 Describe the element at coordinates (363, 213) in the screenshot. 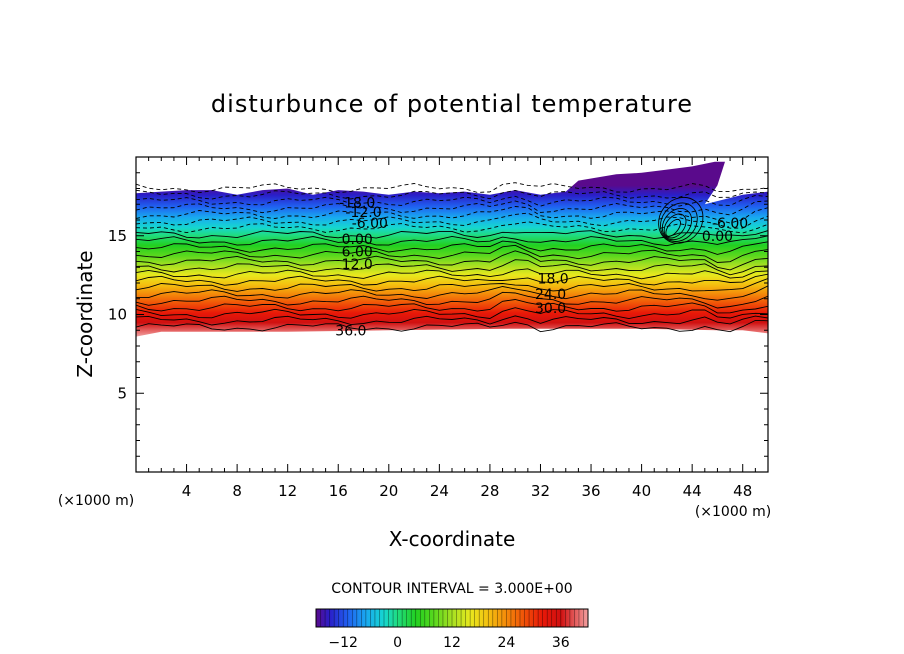

I see `contour-label: -12.0` at that location.